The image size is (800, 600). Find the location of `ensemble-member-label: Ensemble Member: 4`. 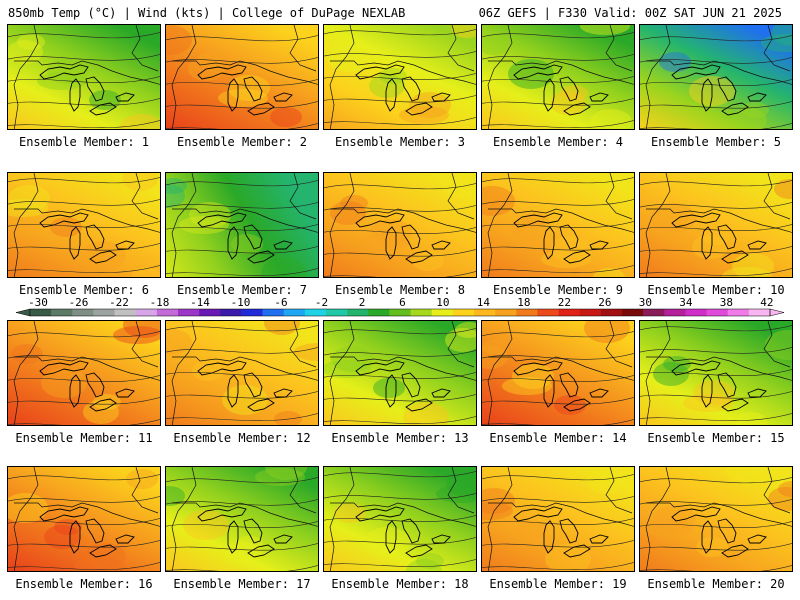

ensemble-member-label: Ensemble Member: 4 is located at coordinates (558, 142).